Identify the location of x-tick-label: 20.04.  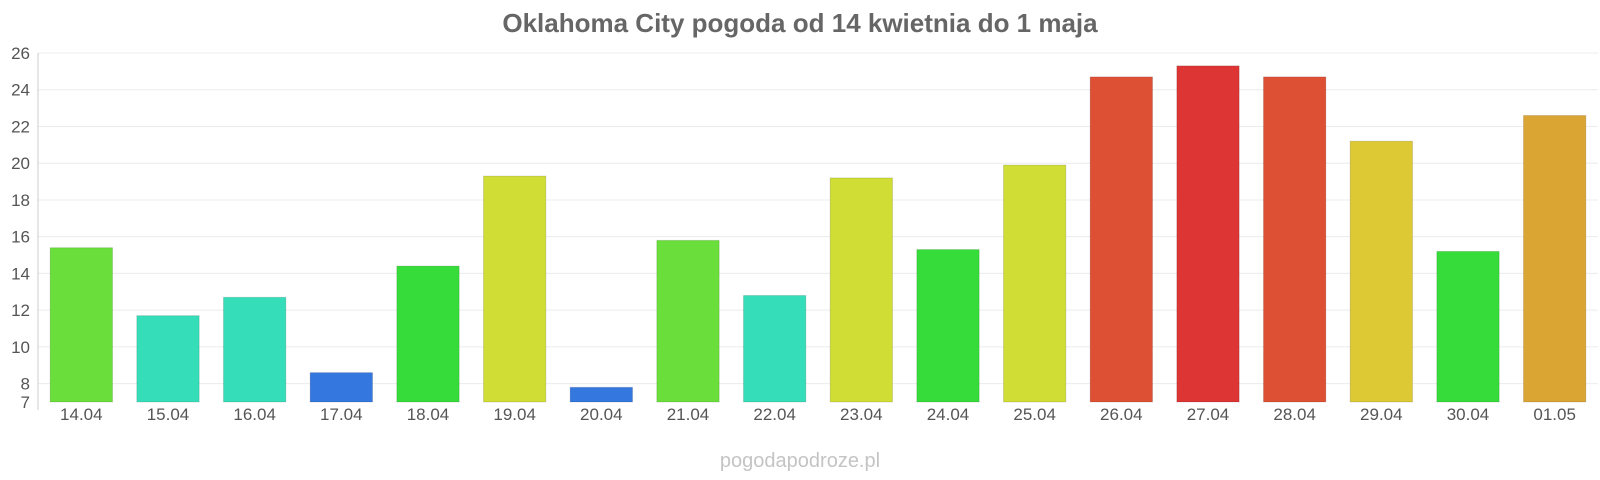
(601, 414).